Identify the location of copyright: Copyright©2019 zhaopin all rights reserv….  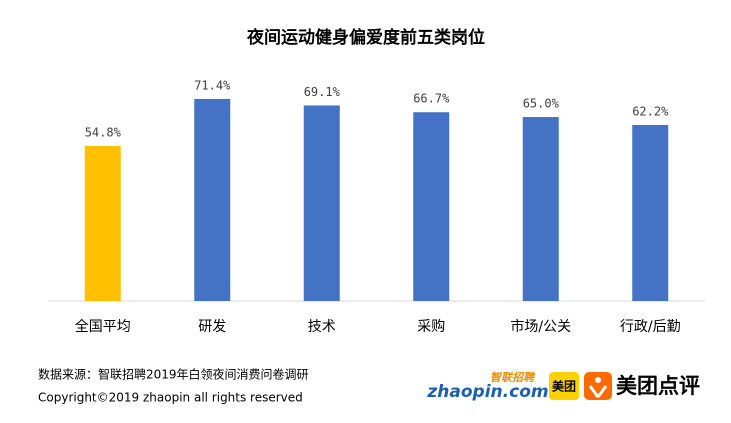
(170, 398).